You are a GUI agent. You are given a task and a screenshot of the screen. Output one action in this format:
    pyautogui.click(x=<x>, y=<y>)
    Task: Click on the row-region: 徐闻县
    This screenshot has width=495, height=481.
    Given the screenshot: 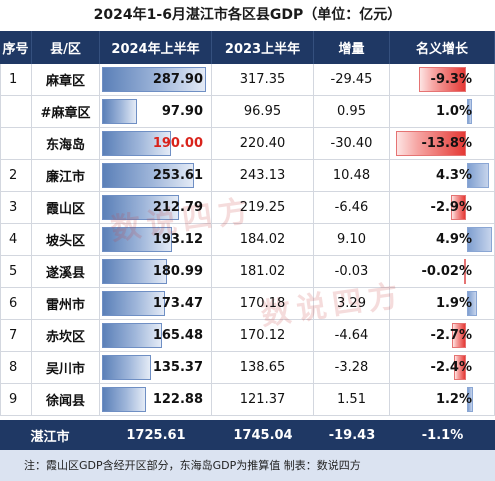 What is the action you would take?
    pyautogui.click(x=66, y=399)
    